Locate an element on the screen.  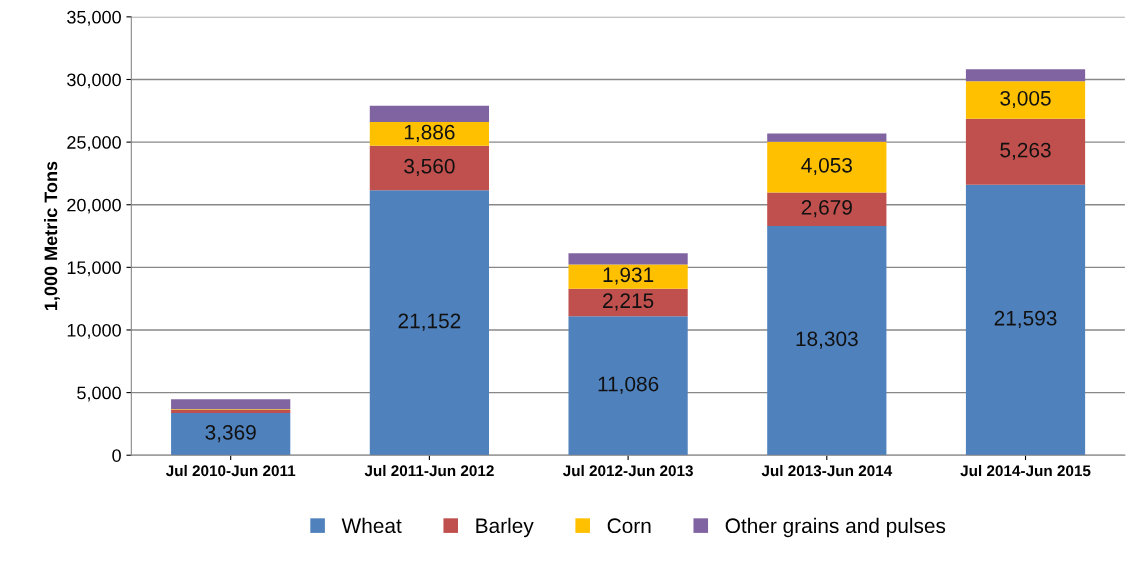
data-label: 21,152 is located at coordinates (429, 322).